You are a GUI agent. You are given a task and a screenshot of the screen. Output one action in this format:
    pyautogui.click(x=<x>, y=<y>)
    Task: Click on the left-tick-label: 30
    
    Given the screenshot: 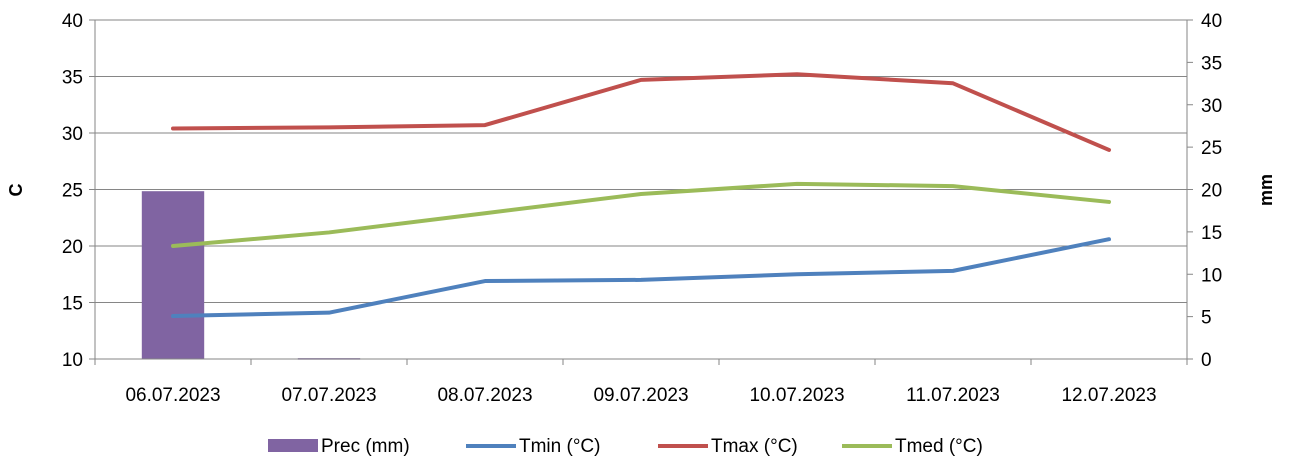 What is the action you would take?
    pyautogui.click(x=72, y=134)
    